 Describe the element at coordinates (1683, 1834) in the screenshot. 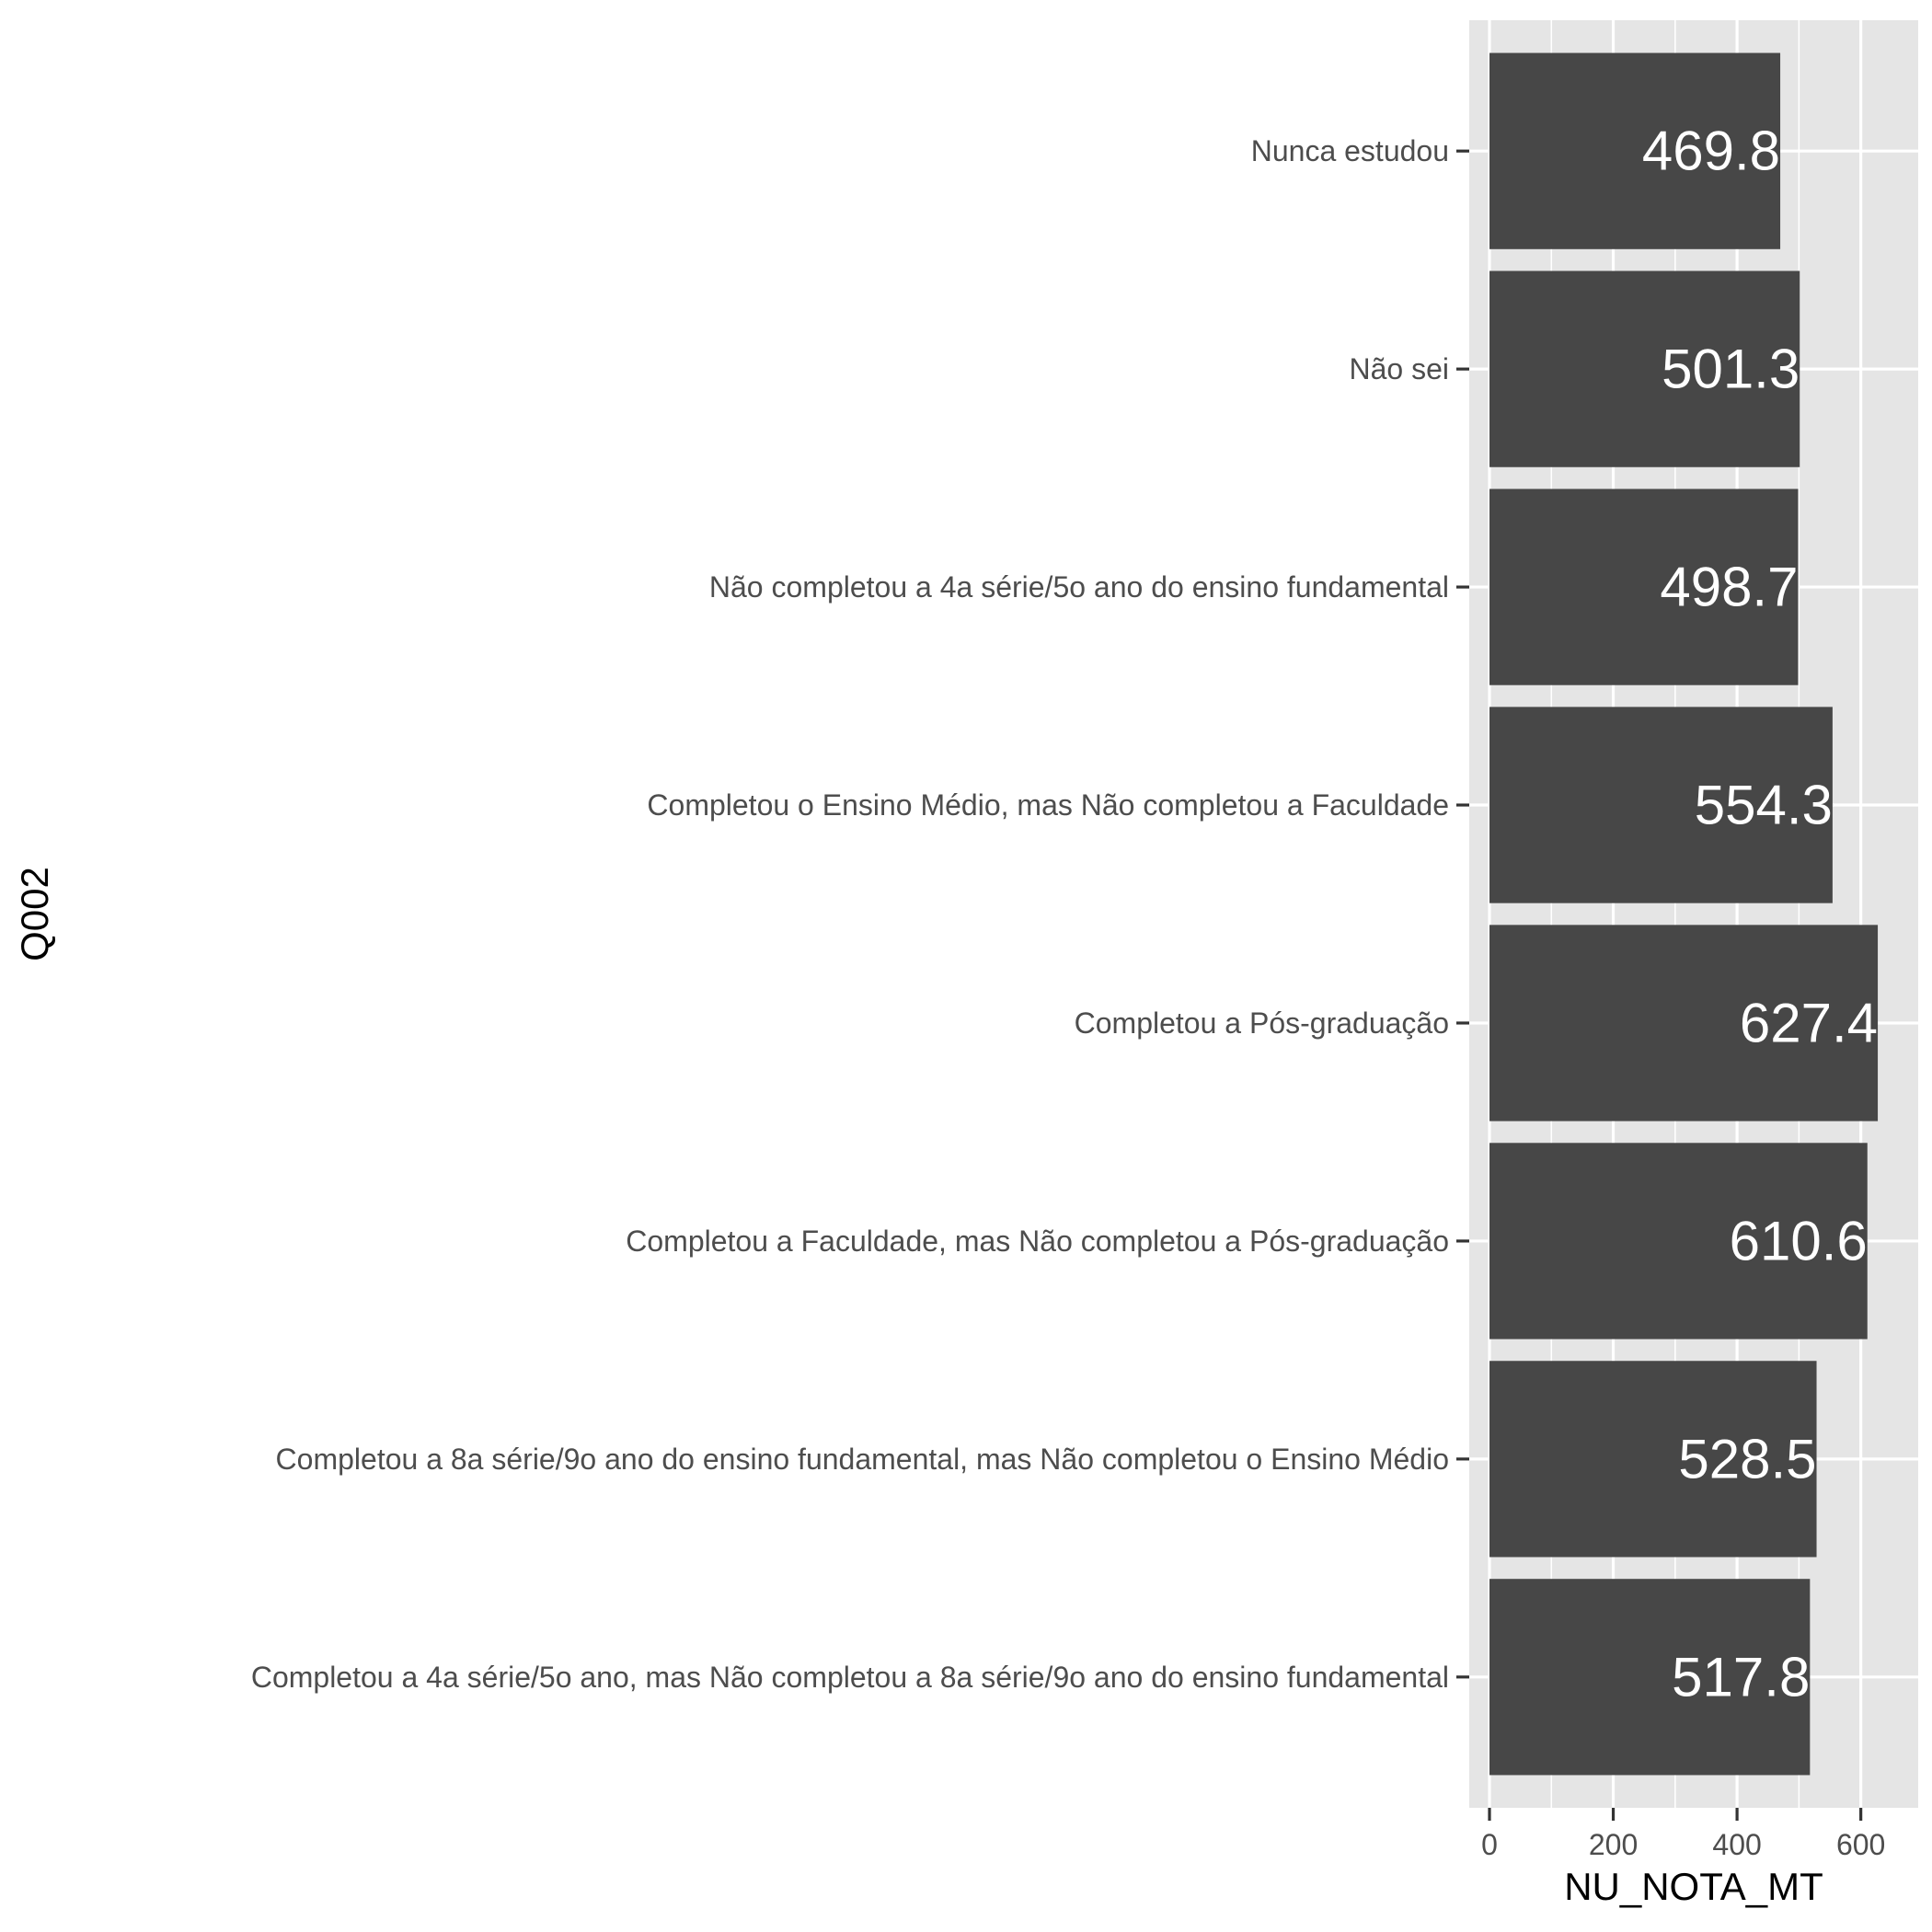

I see `x-axis: 0 200 400 600` at that location.